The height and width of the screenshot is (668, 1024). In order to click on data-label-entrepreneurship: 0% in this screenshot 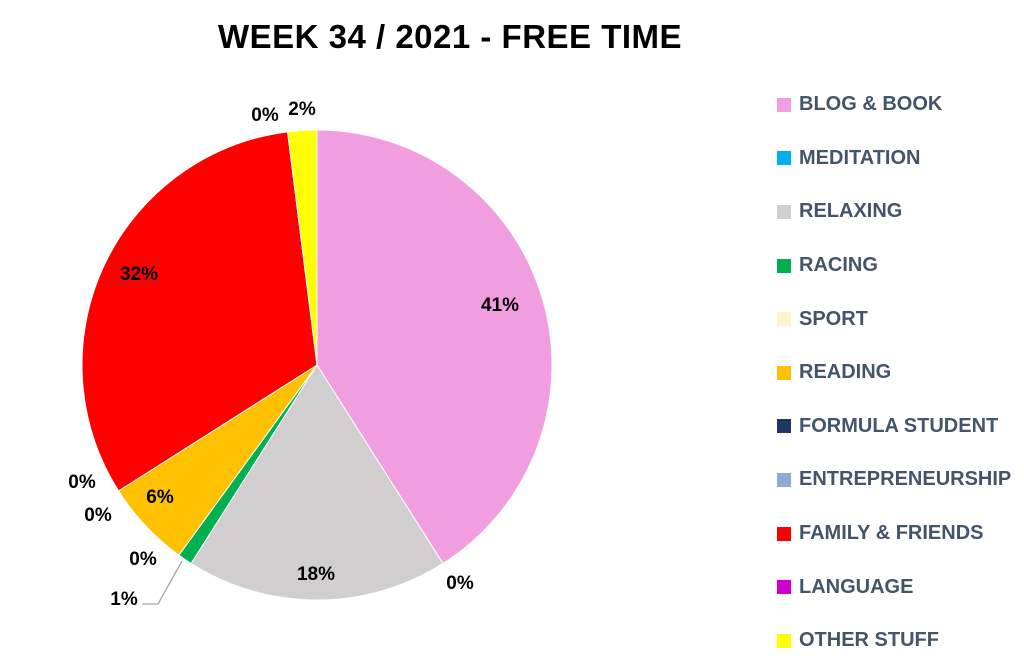, I will do `click(82, 482)`.